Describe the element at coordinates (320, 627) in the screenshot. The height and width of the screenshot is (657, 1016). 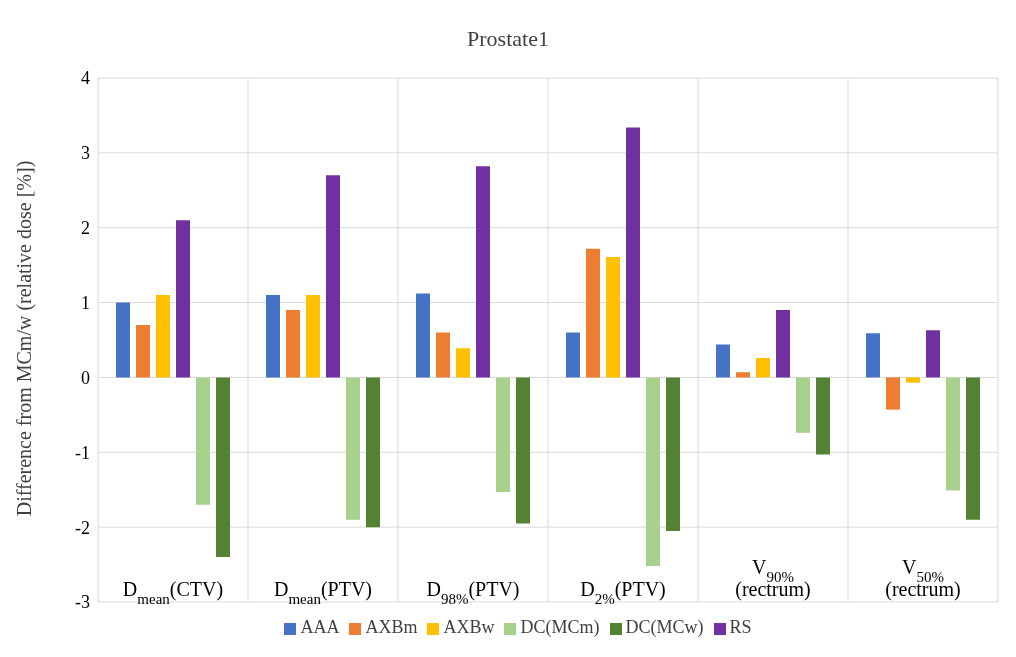
I see `legend-label: AAA` at that location.